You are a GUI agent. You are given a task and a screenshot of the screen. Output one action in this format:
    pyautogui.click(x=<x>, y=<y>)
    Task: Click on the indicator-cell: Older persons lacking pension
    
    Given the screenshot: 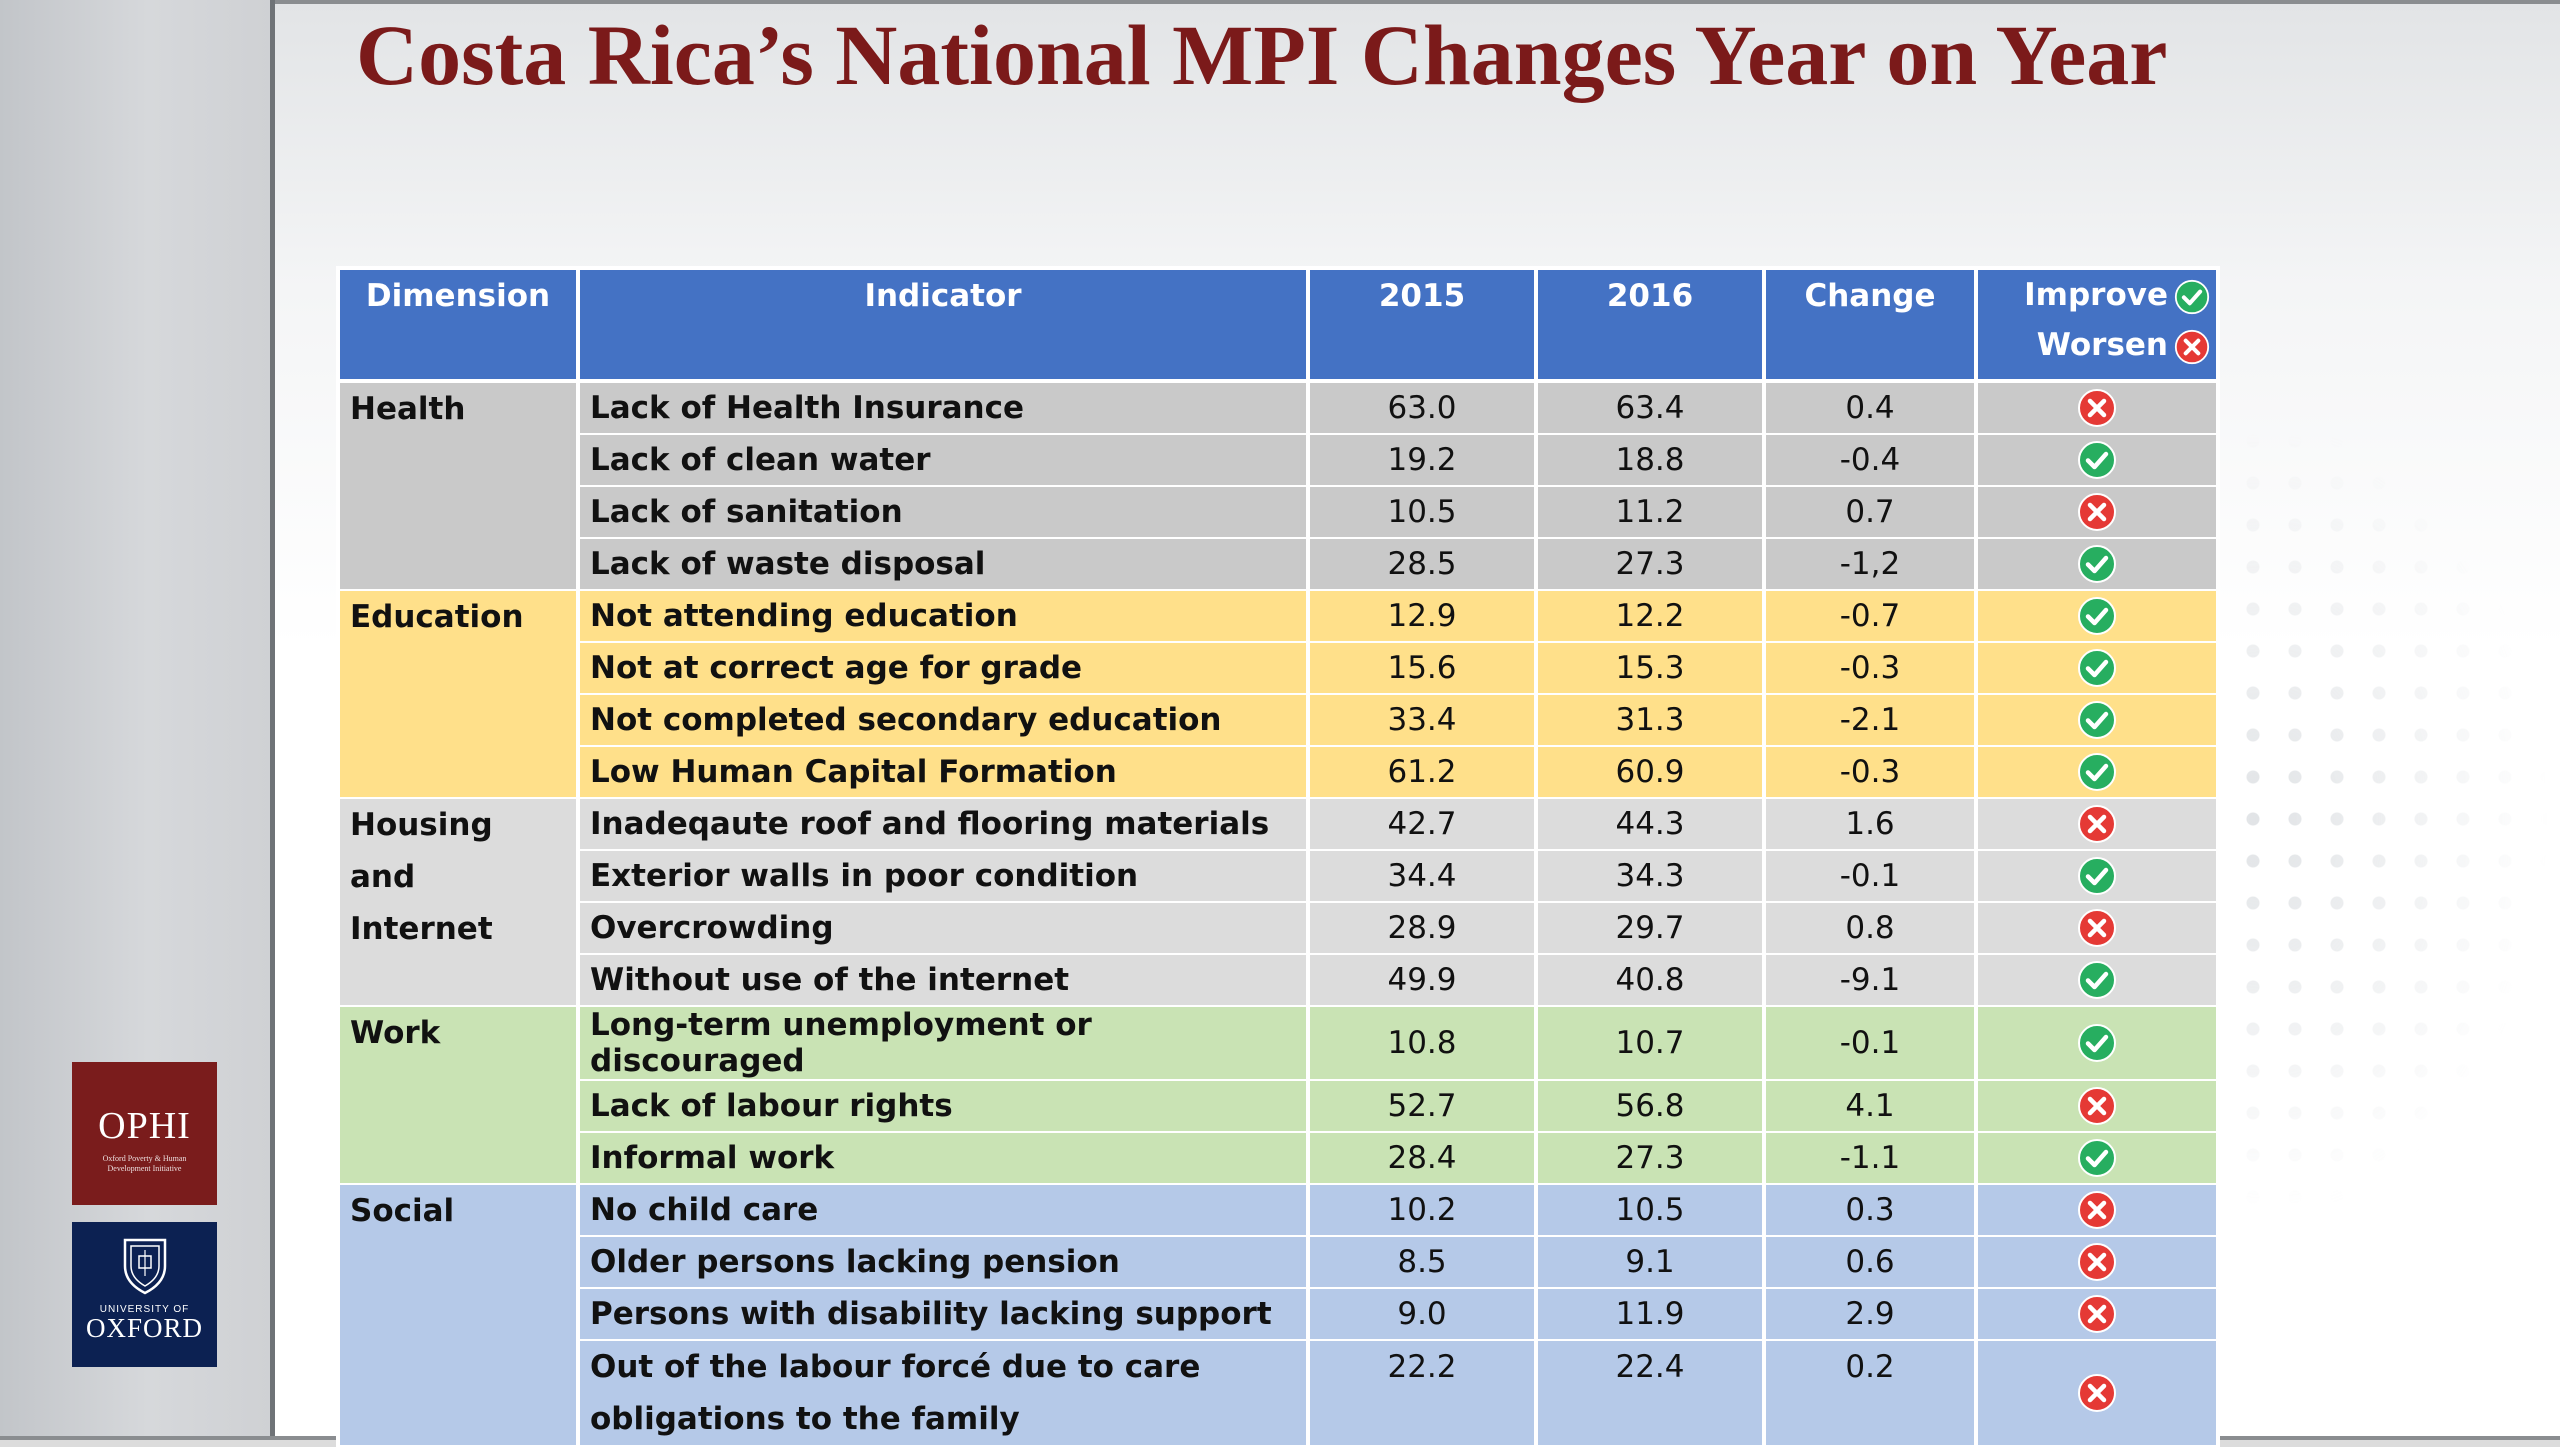 What is the action you would take?
    pyautogui.click(x=943, y=1262)
    